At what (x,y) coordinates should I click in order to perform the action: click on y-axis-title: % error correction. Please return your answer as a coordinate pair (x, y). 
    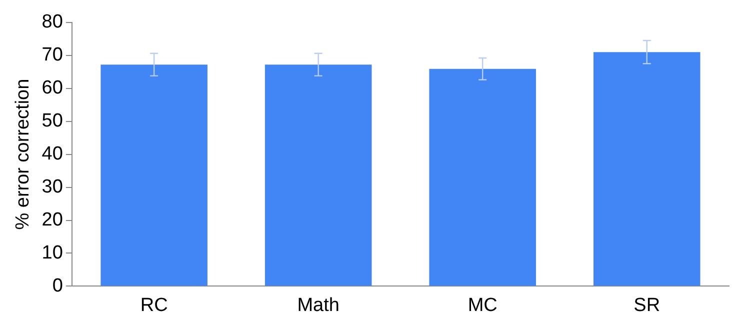
    Looking at the image, I should click on (23, 154).